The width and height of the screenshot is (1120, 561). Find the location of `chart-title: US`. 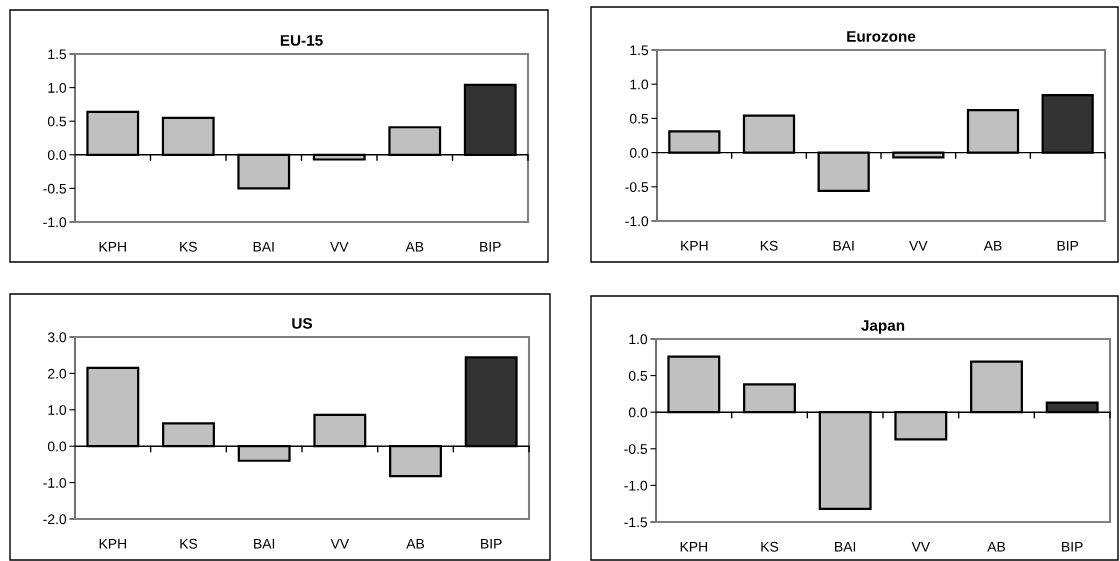

chart-title: US is located at coordinates (302, 323).